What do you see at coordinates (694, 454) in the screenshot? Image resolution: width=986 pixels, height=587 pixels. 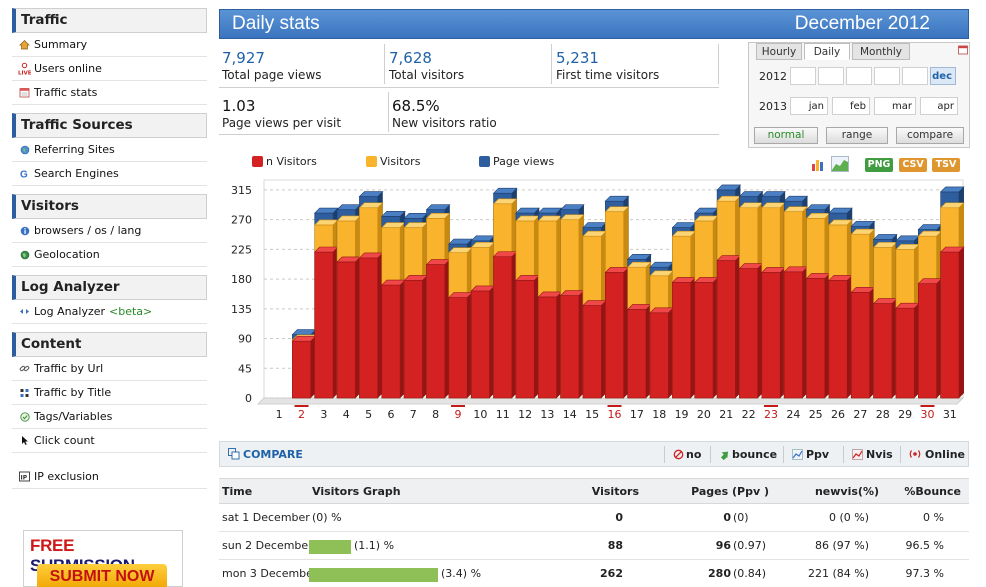 I see `compare-option-no: no` at bounding box center [694, 454].